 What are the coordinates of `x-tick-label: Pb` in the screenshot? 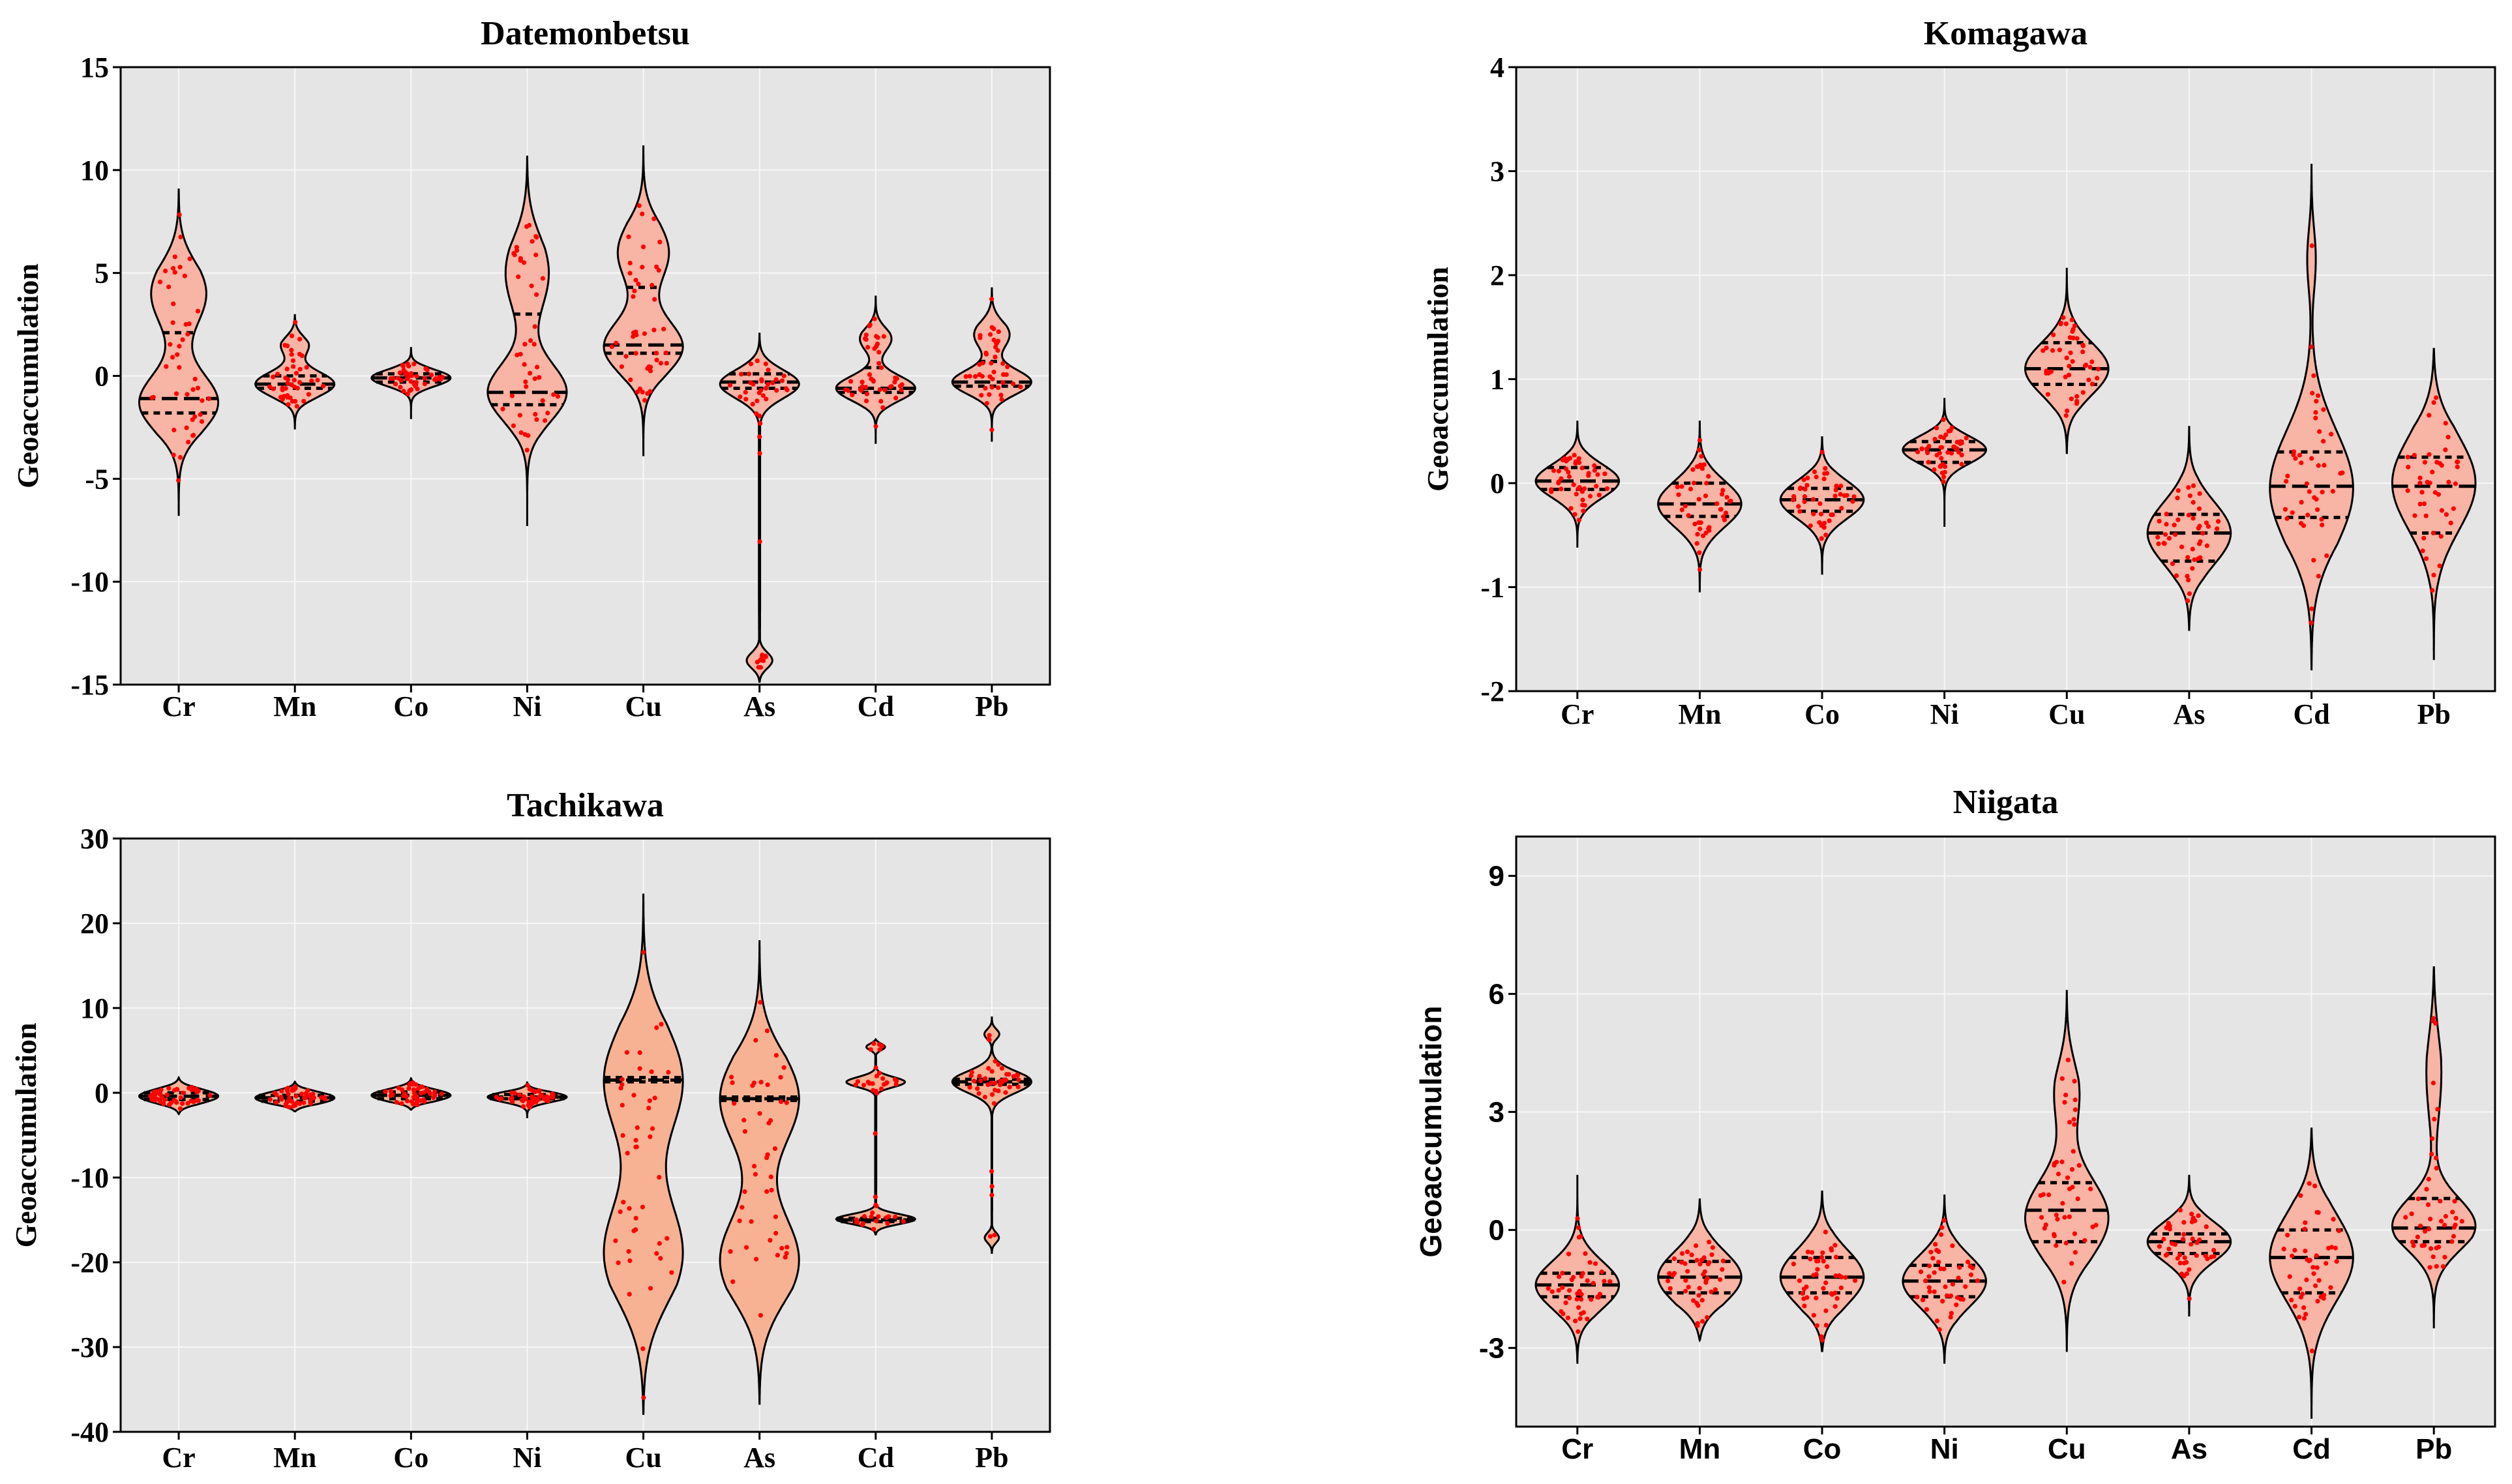 It's located at (991, 706).